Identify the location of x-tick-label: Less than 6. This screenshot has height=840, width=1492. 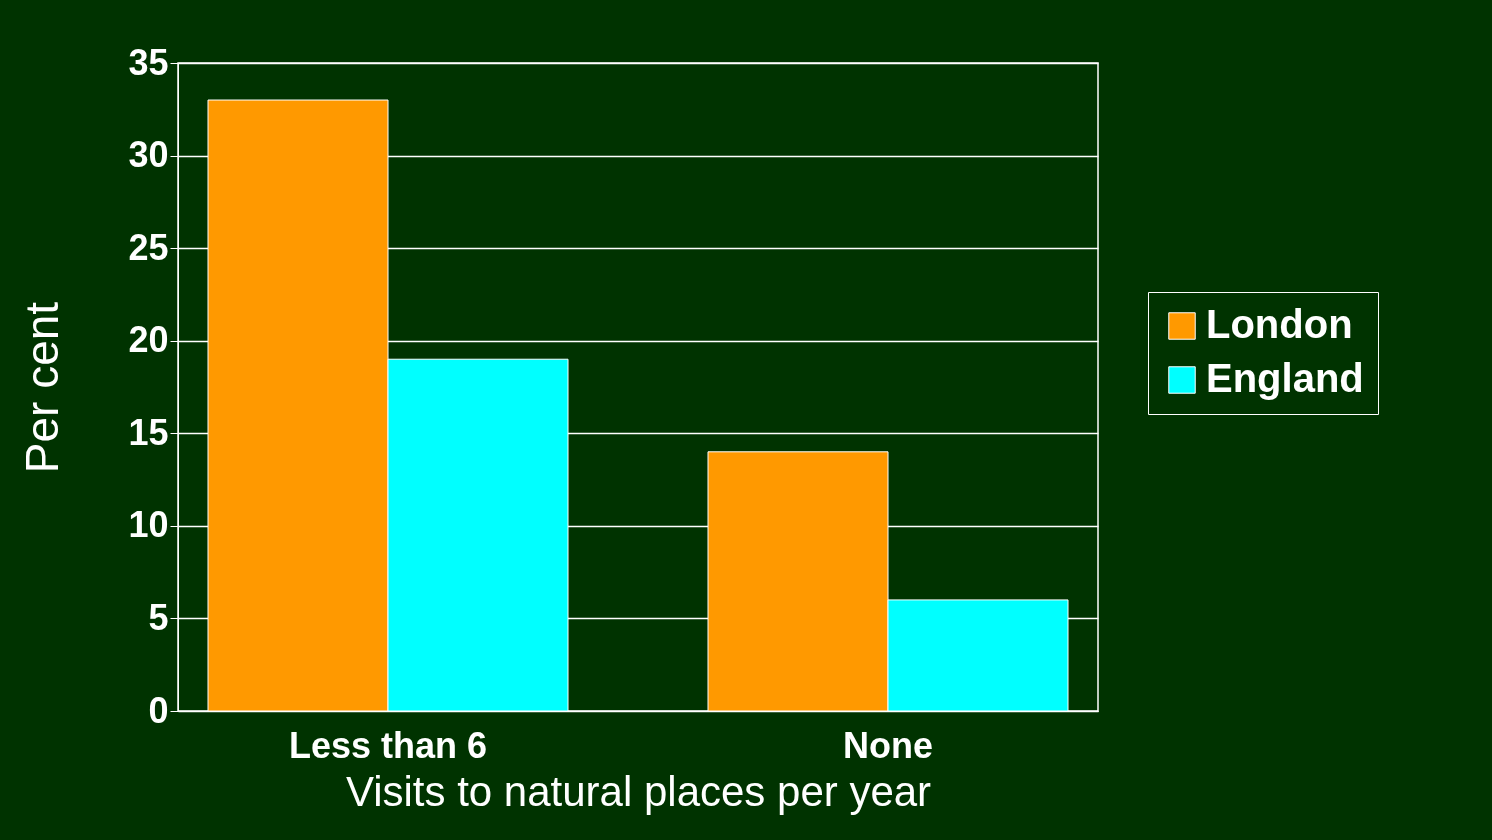
(388, 745).